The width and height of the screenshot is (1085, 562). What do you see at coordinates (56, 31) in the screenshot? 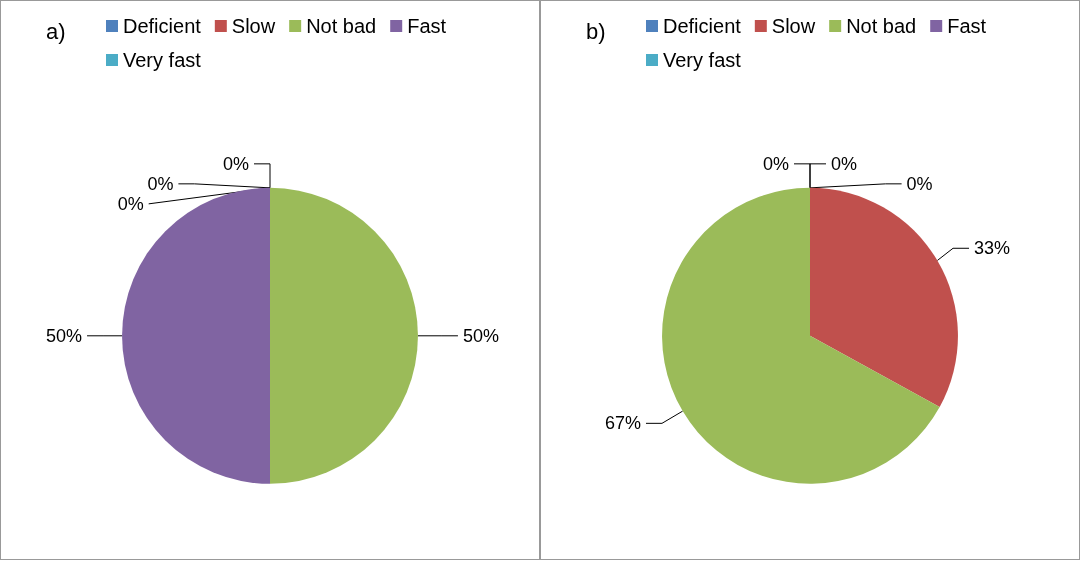
I see `chart-title: a)` at bounding box center [56, 31].